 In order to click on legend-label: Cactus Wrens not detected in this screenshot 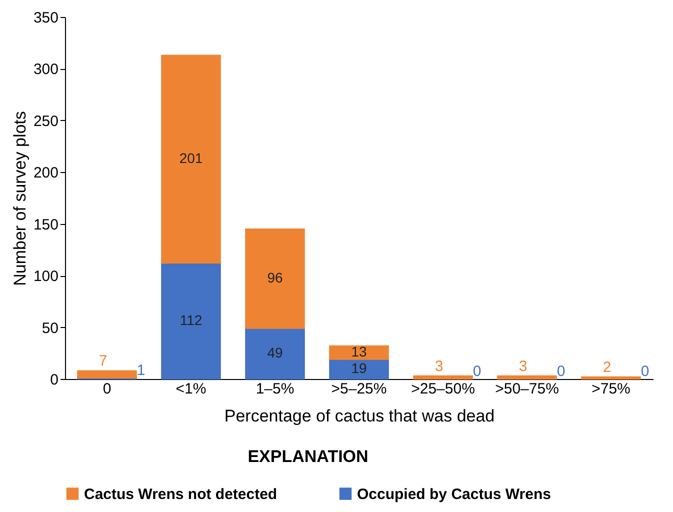, I will do `click(181, 494)`.